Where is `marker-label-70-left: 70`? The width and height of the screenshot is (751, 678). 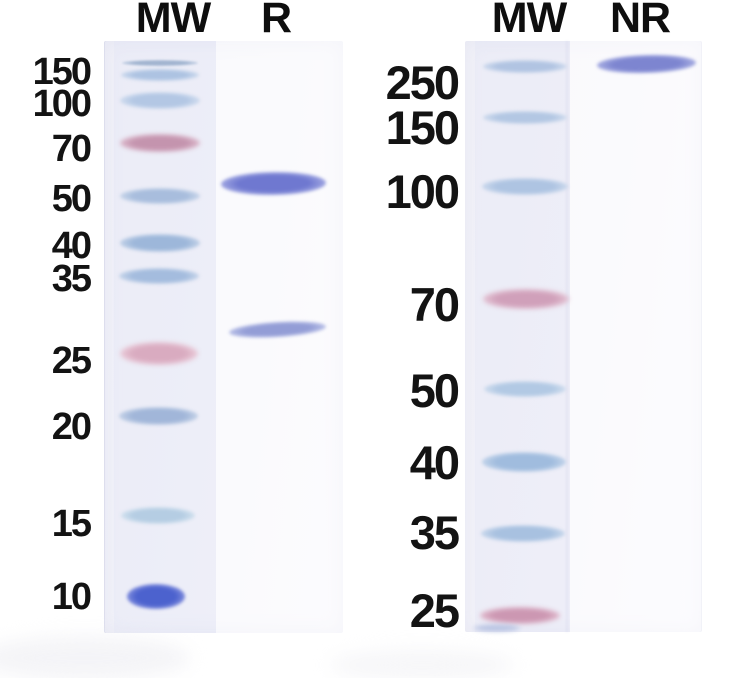
marker-label-70-left: 70 is located at coordinates (71, 149).